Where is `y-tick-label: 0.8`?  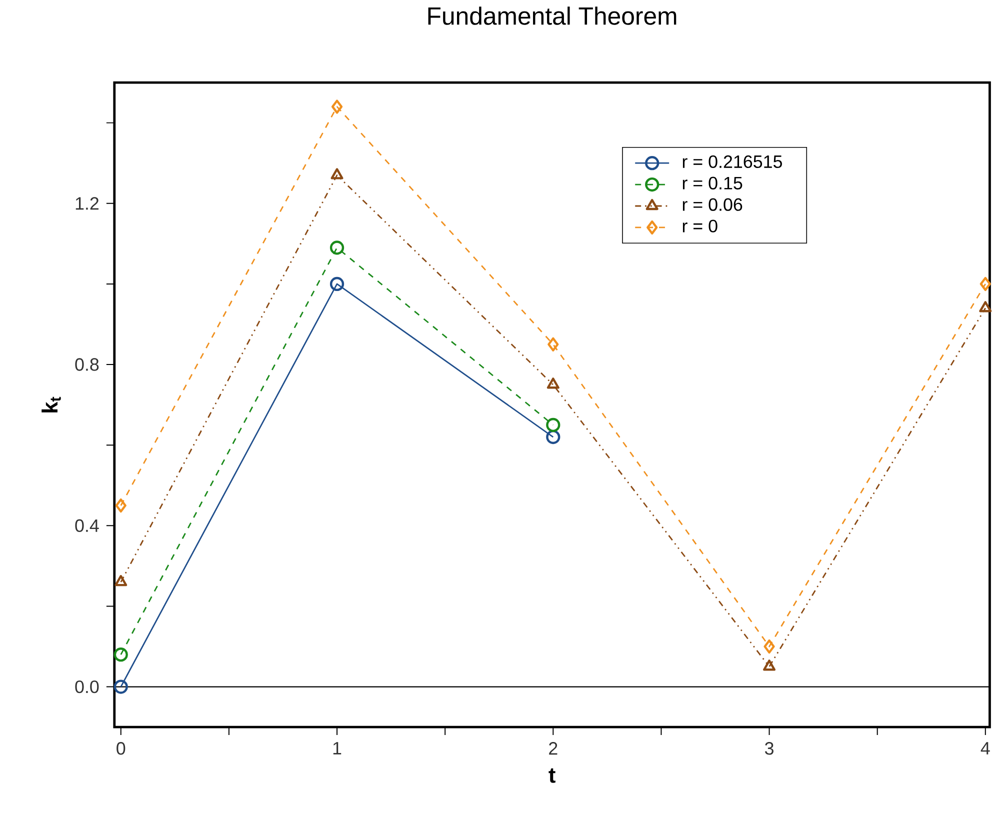 y-tick-label: 0.8 is located at coordinates (87, 365).